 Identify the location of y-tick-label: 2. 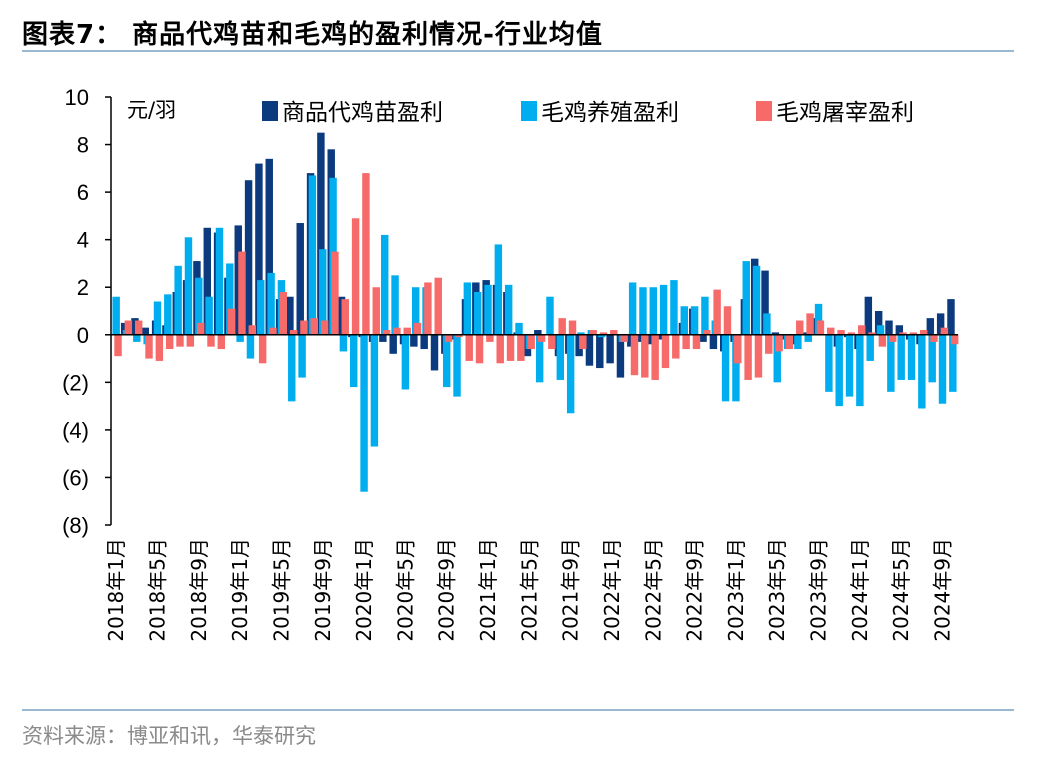
(83, 287).